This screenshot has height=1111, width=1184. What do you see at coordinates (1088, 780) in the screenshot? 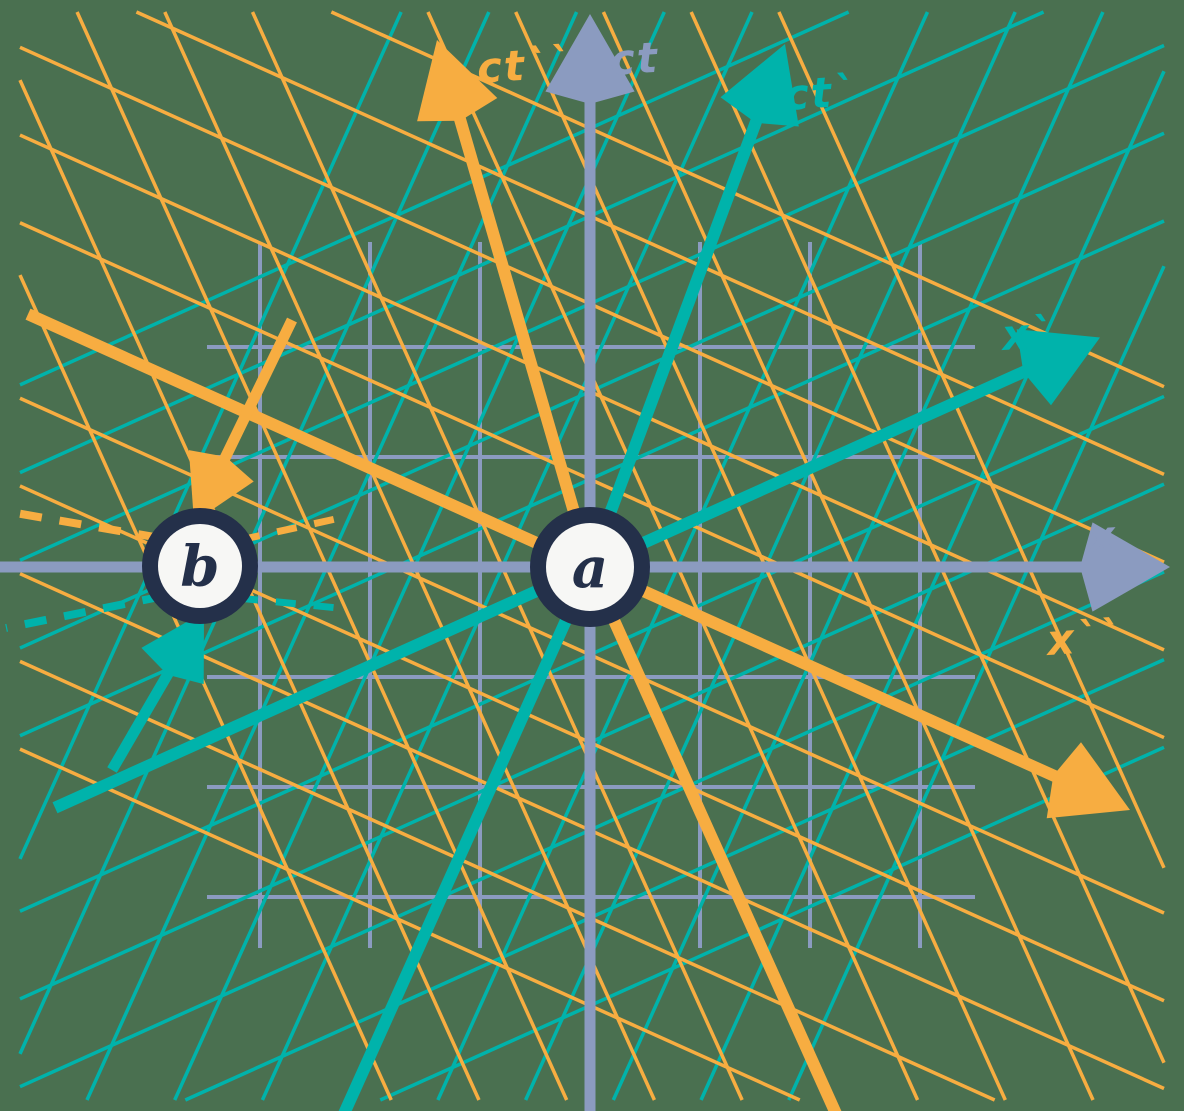
I see `axis-x-double-prime-head` at bounding box center [1088, 780].